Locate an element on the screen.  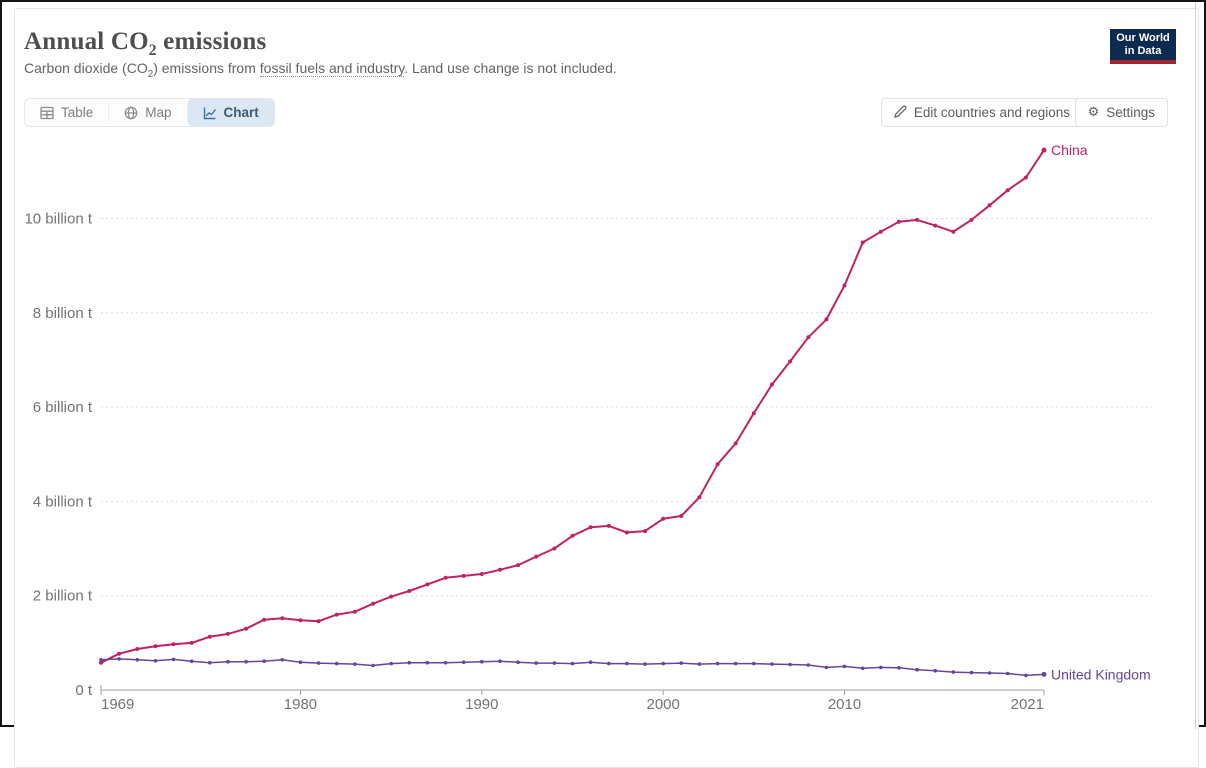
edit-countries-button: Edit countries and regions is located at coordinates (981, 112).